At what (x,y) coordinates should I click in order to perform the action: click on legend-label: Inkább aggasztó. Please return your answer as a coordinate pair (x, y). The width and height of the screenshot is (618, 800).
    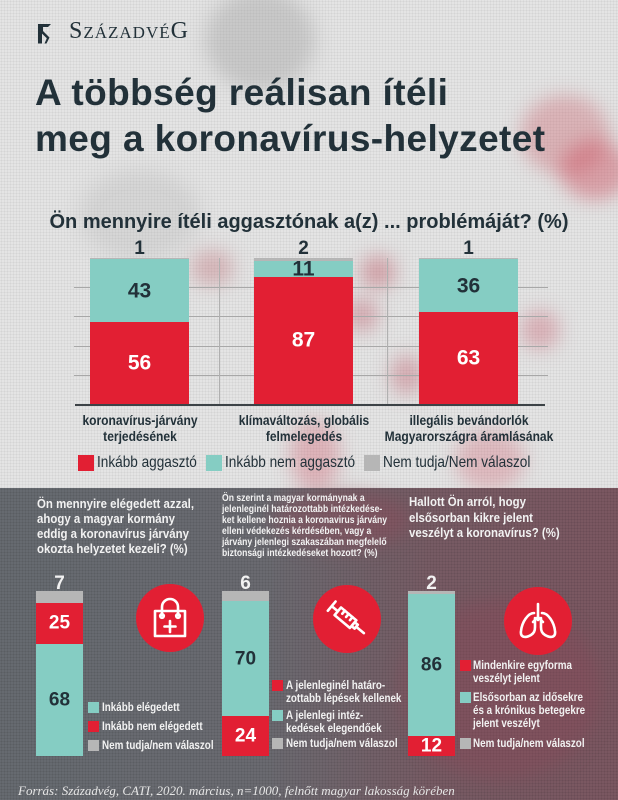
    Looking at the image, I should click on (147, 462).